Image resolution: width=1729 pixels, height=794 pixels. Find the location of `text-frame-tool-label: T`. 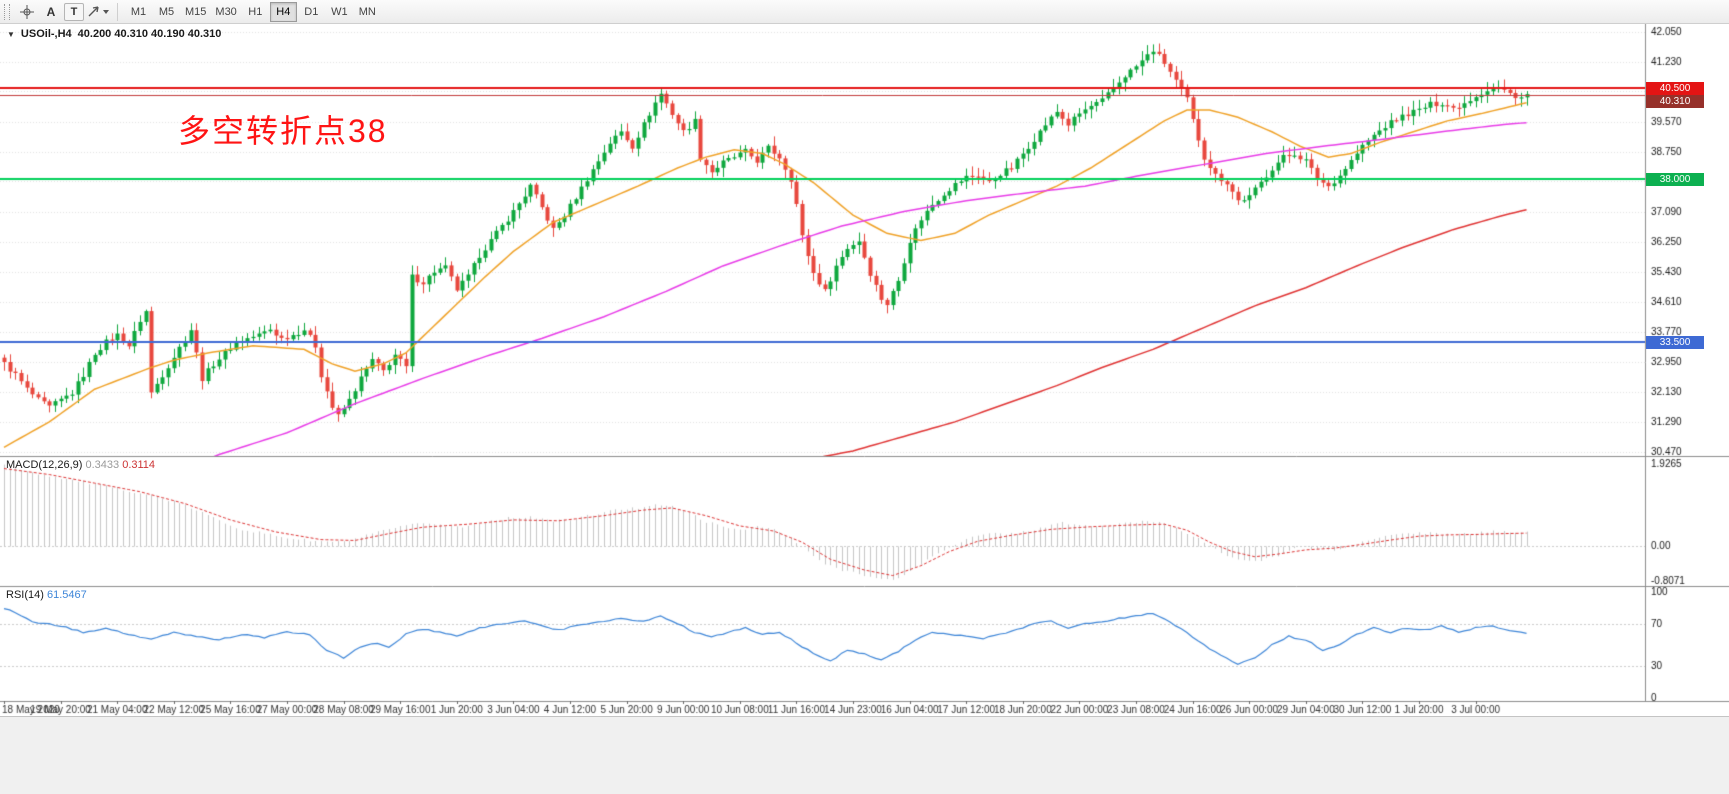

text-frame-tool-label: T is located at coordinates (74, 11).